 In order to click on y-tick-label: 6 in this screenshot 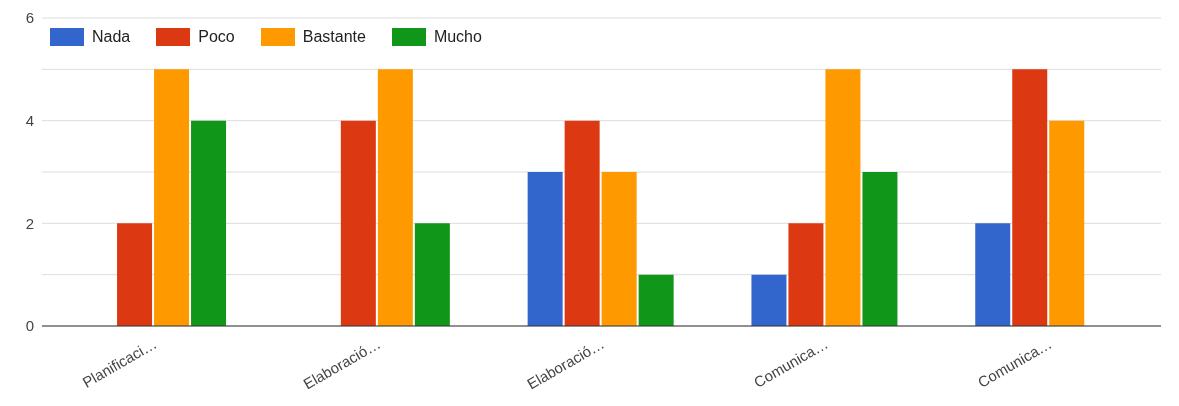, I will do `click(29, 18)`.